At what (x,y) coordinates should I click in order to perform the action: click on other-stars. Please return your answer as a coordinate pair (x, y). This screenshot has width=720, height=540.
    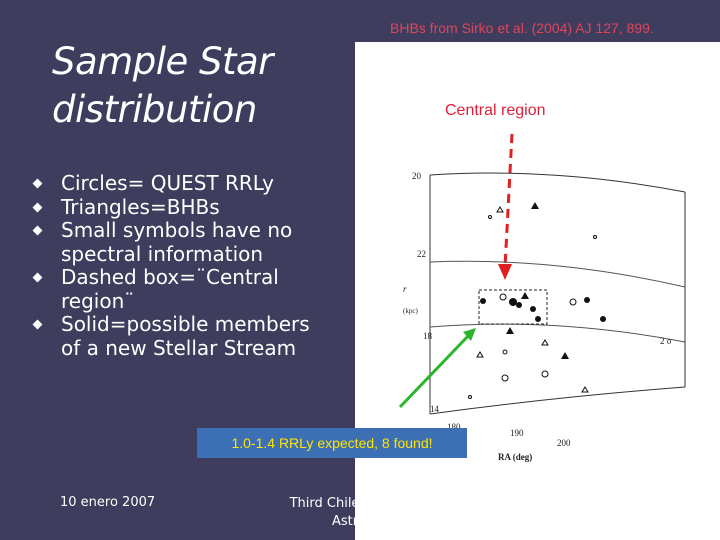
    Looking at the image, I should click on (532, 302).